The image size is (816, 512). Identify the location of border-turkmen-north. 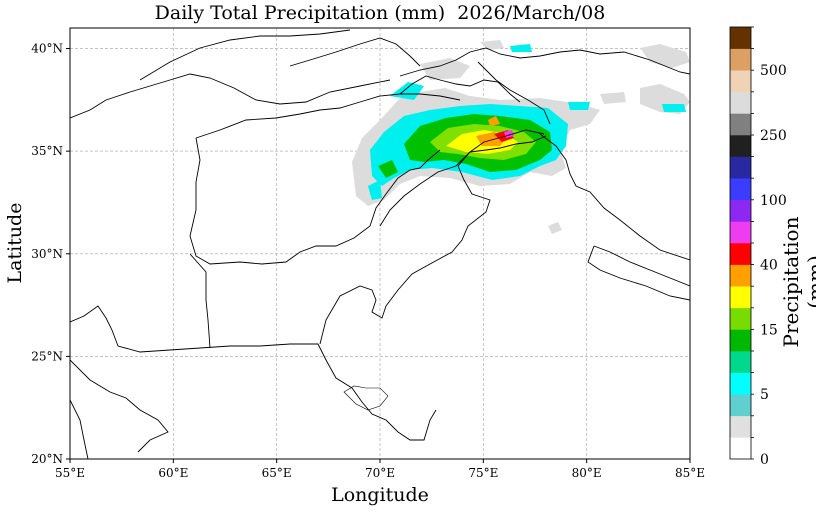
(245, 55).